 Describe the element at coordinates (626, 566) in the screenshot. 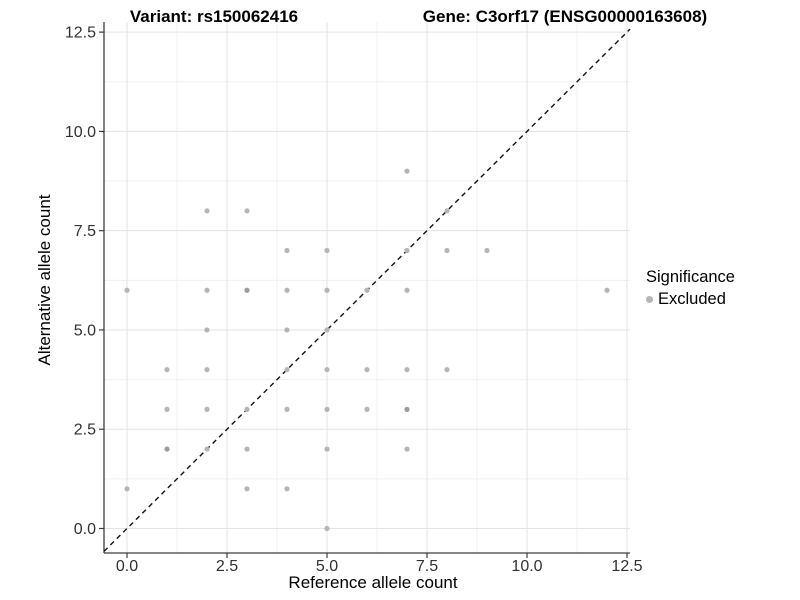

I see `x-tick-label: 12.5` at that location.